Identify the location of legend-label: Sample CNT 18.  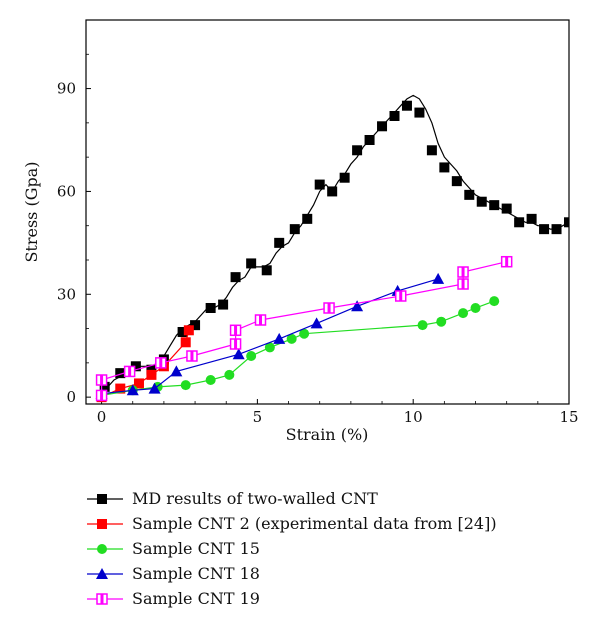
(196, 573).